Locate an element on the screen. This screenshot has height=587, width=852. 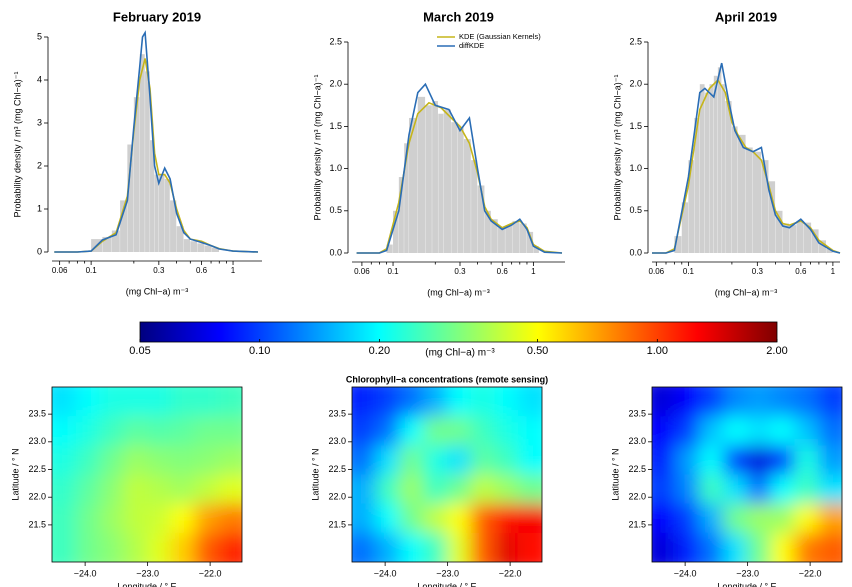
y-tick-label: 2.0 is located at coordinates (335, 84).